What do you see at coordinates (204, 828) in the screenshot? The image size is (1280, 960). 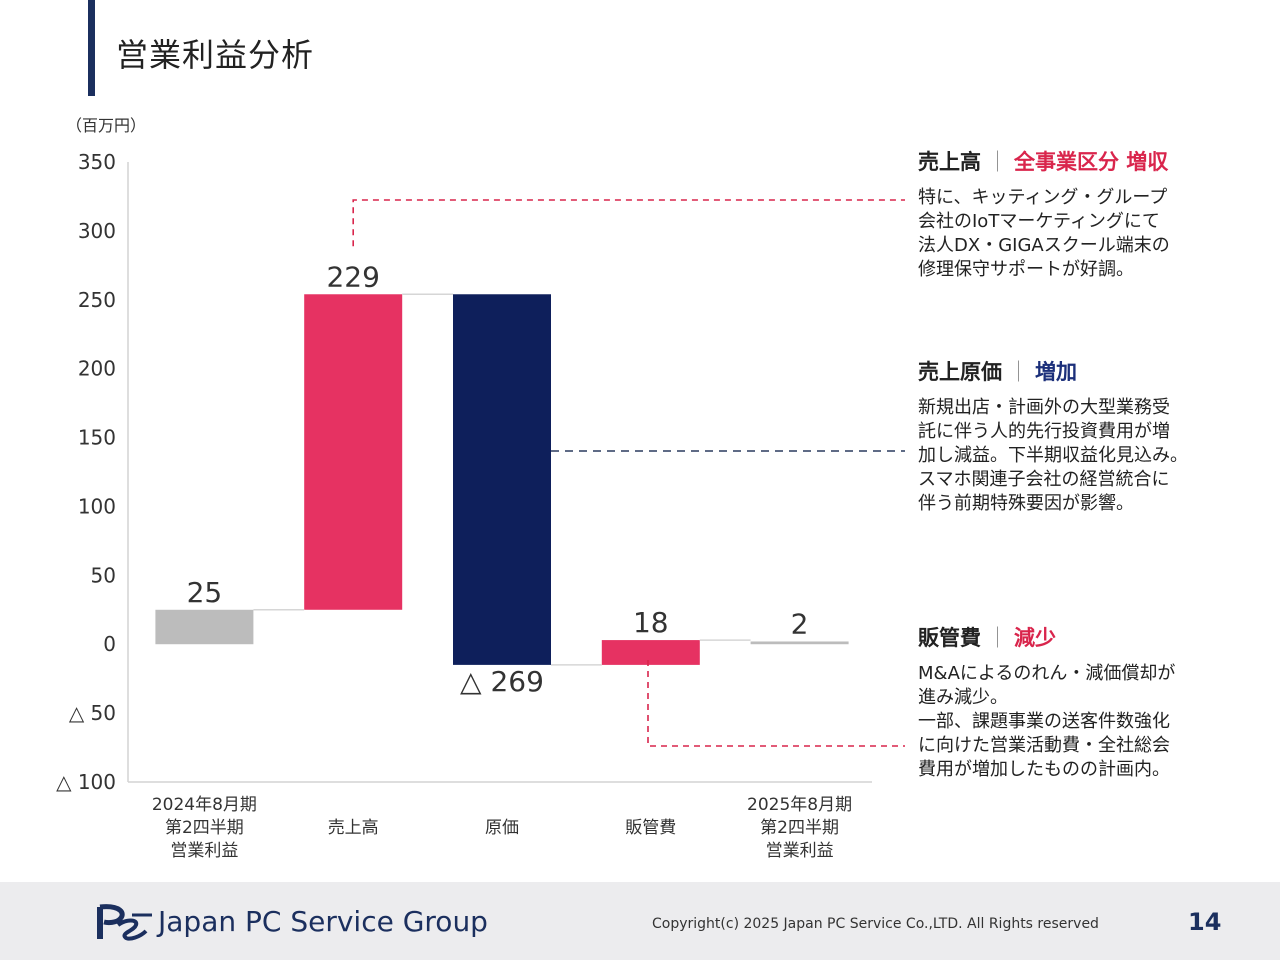 I see `x-tick-label-0: 2024年8月期第2四半期営業利益` at bounding box center [204, 828].